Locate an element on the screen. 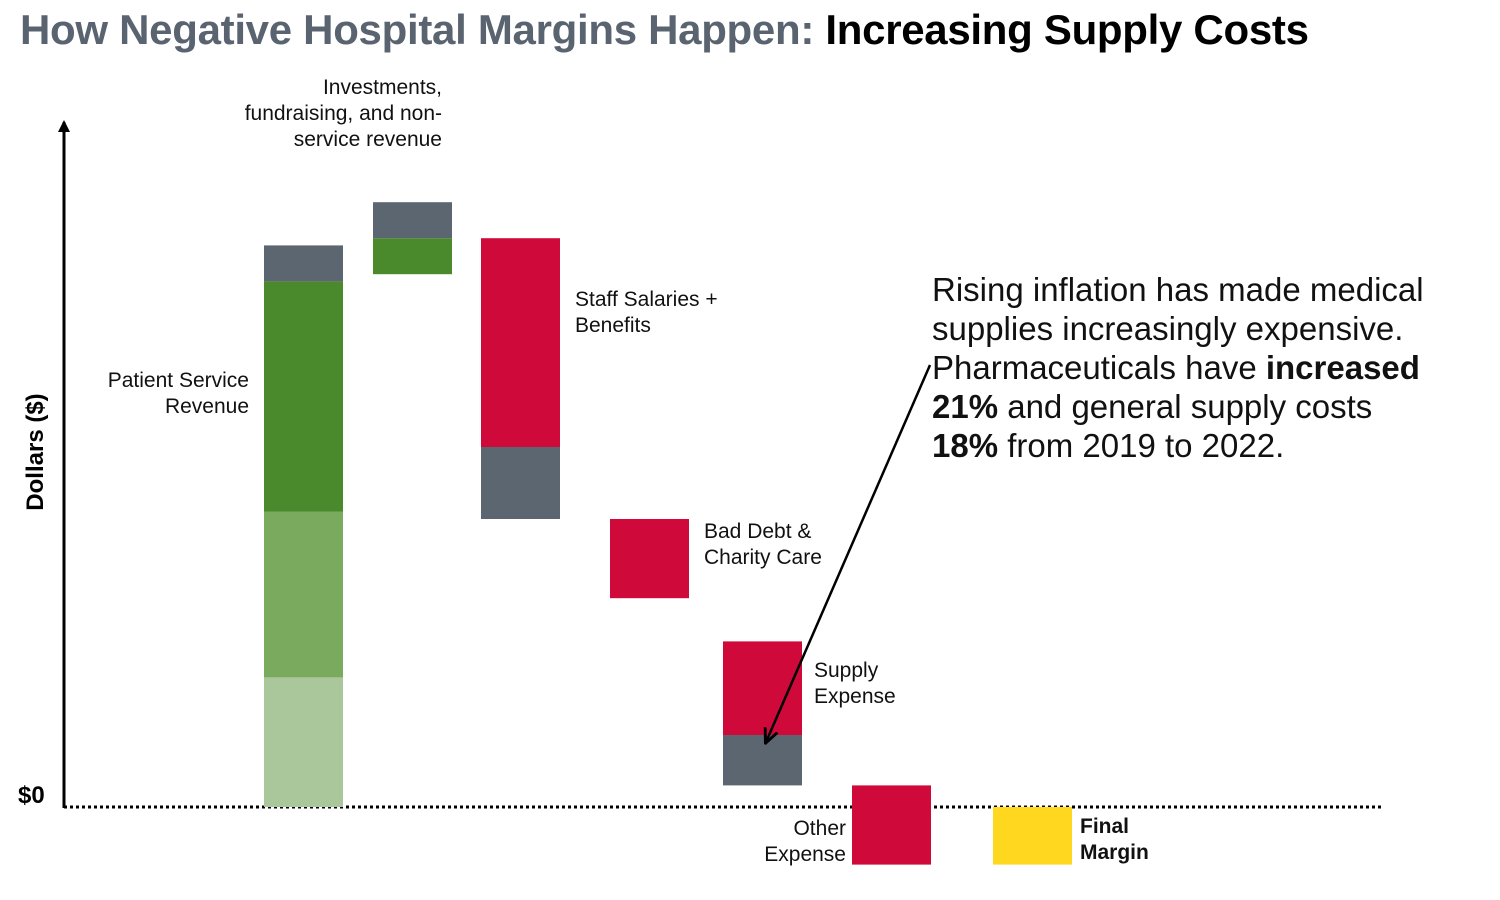 This screenshot has height=900, width=1500. category-label-staff-salaries: Staff Salaries + Benefits is located at coordinates (646, 313).